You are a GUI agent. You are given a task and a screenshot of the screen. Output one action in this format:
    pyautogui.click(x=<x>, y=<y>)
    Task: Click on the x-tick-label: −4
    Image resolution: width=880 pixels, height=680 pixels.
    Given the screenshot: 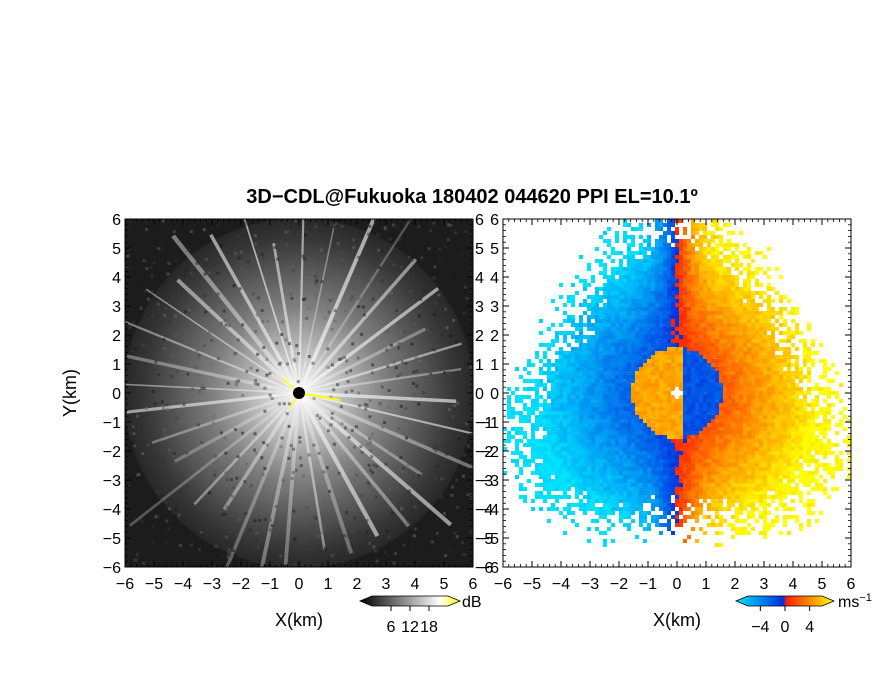 What is the action you would take?
    pyautogui.click(x=183, y=584)
    